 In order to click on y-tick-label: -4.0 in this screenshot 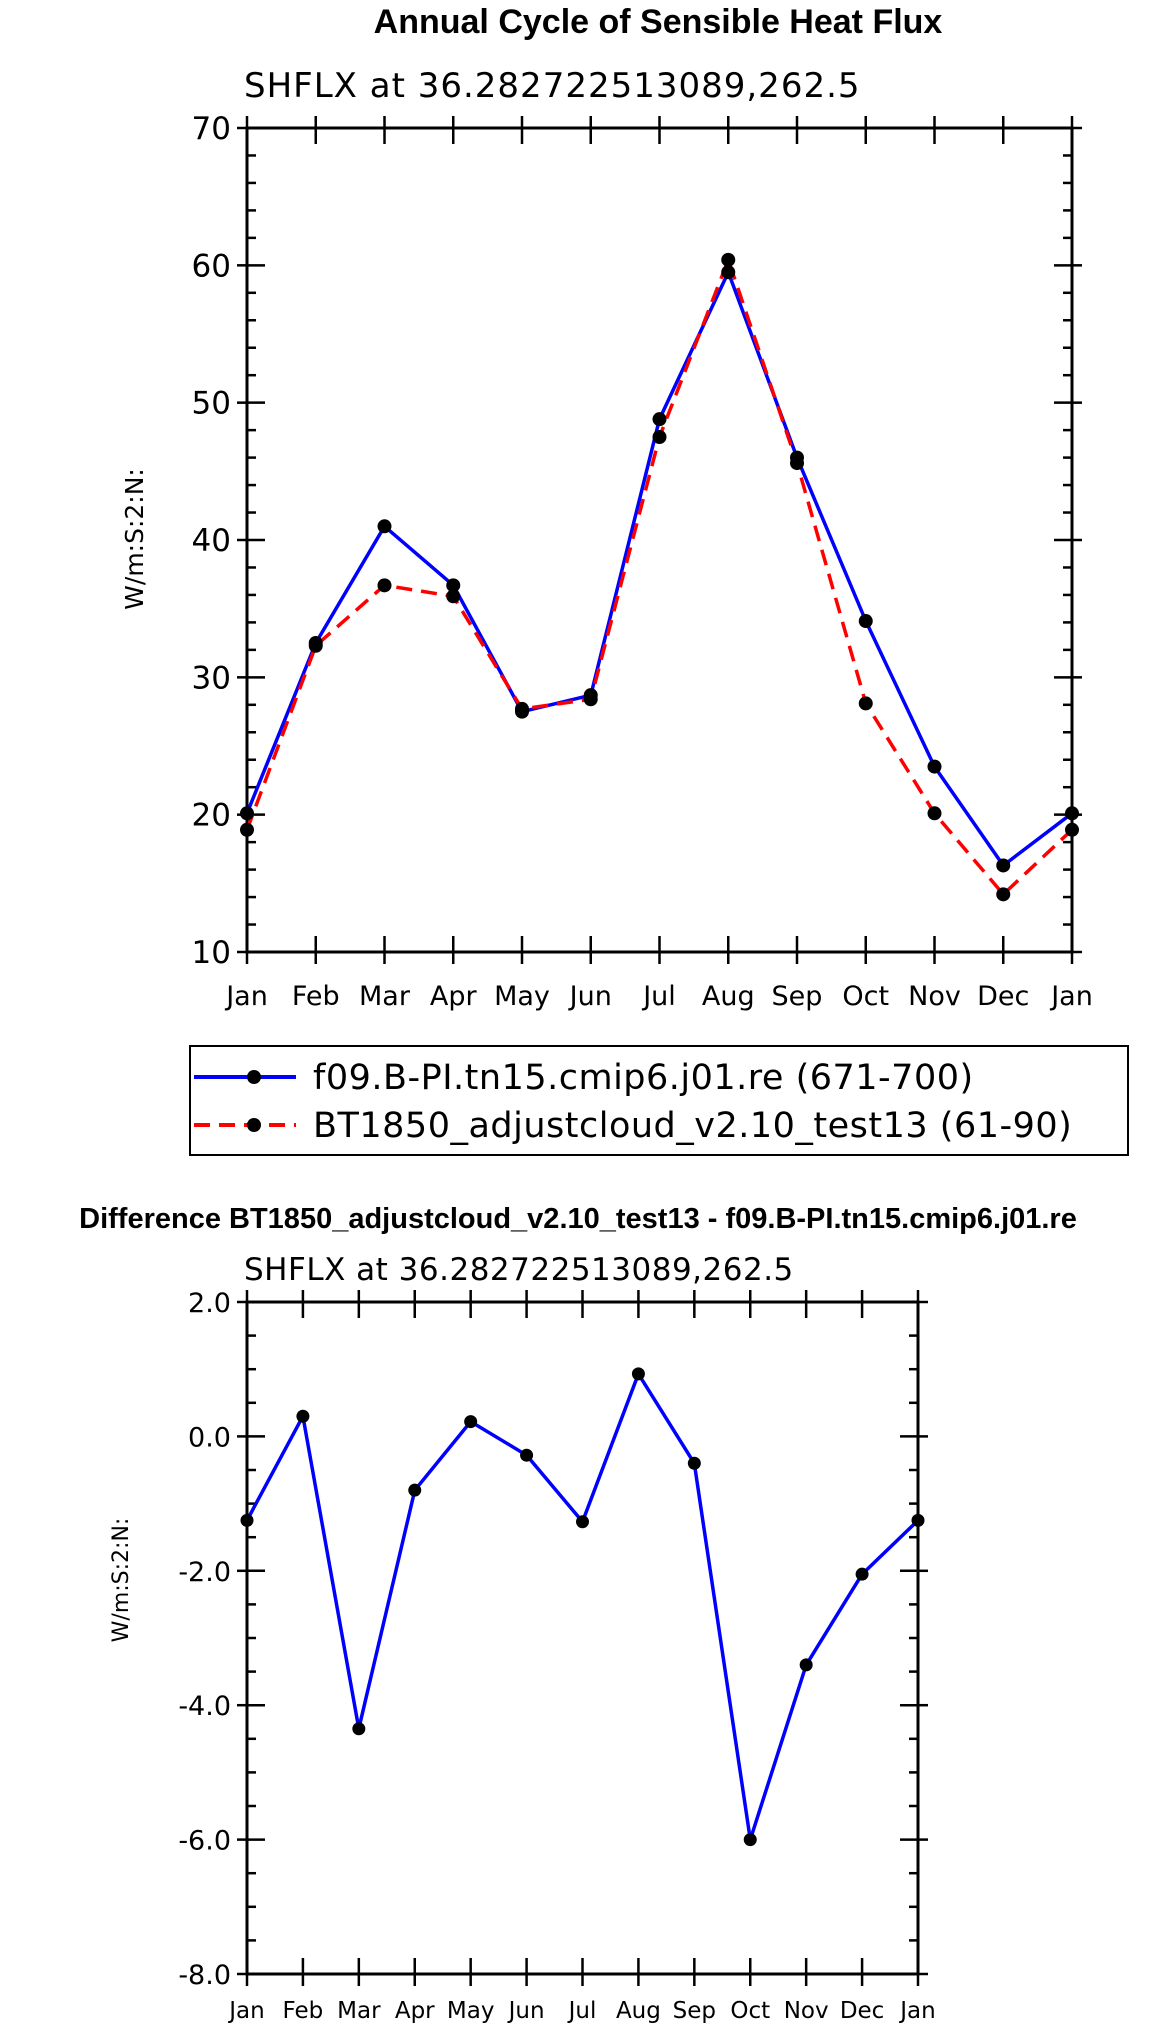, I will do `click(204, 1706)`.